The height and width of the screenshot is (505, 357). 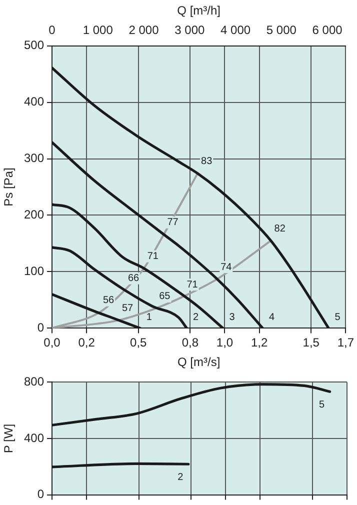 What do you see at coordinates (226, 267) in the screenshot?
I see `annotation: 74` at bounding box center [226, 267].